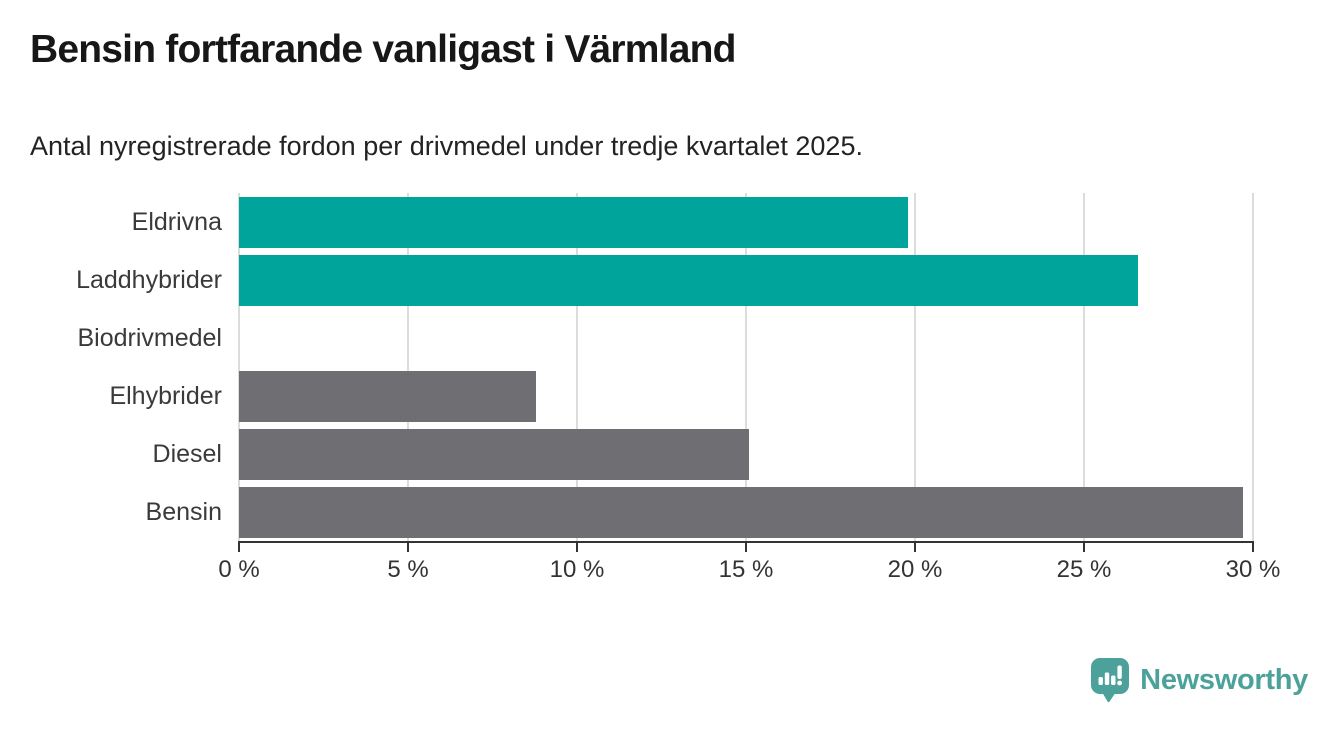  What do you see at coordinates (746, 542) in the screenshot?
I see `x-axis-line` at bounding box center [746, 542].